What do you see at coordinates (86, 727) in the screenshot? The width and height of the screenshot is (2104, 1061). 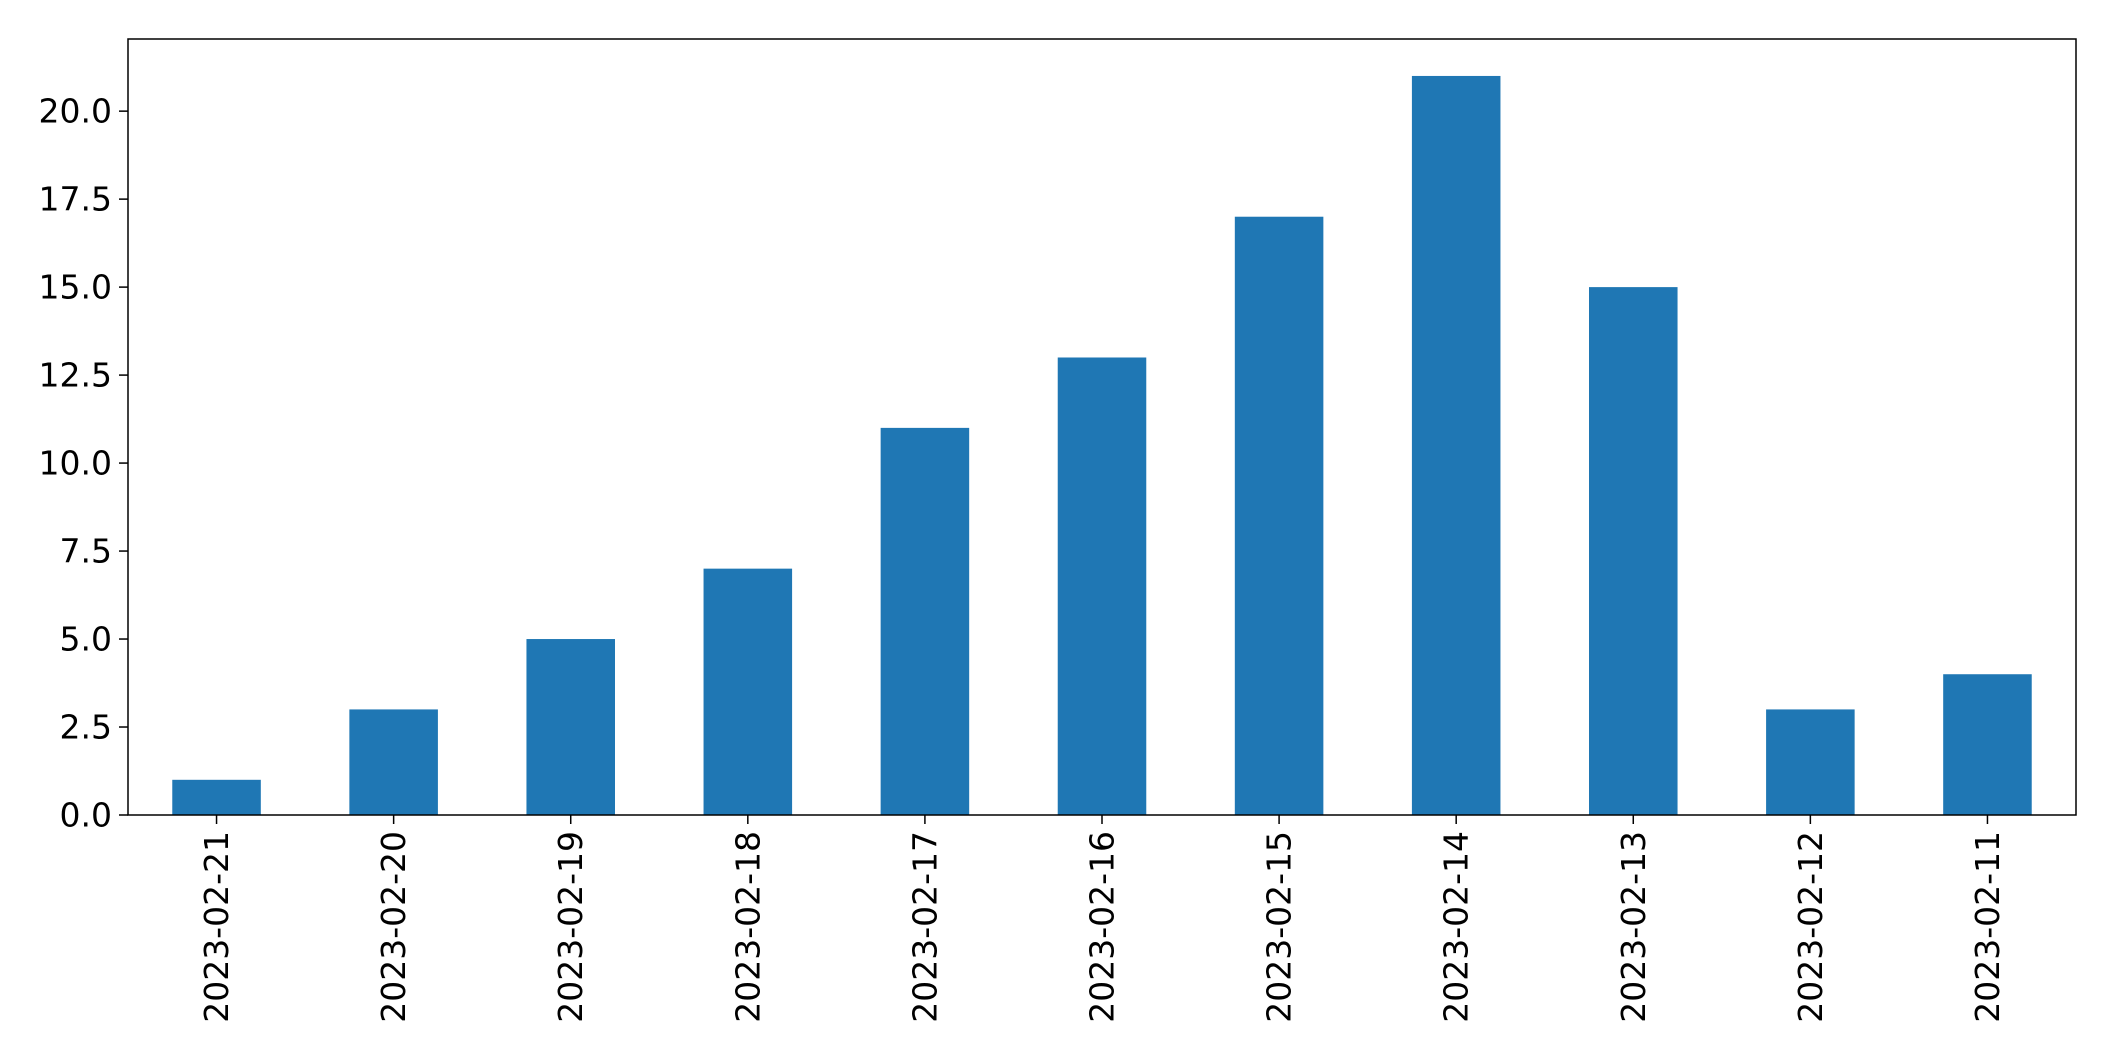 I see `y-tick-label: 2.5` at bounding box center [86, 727].